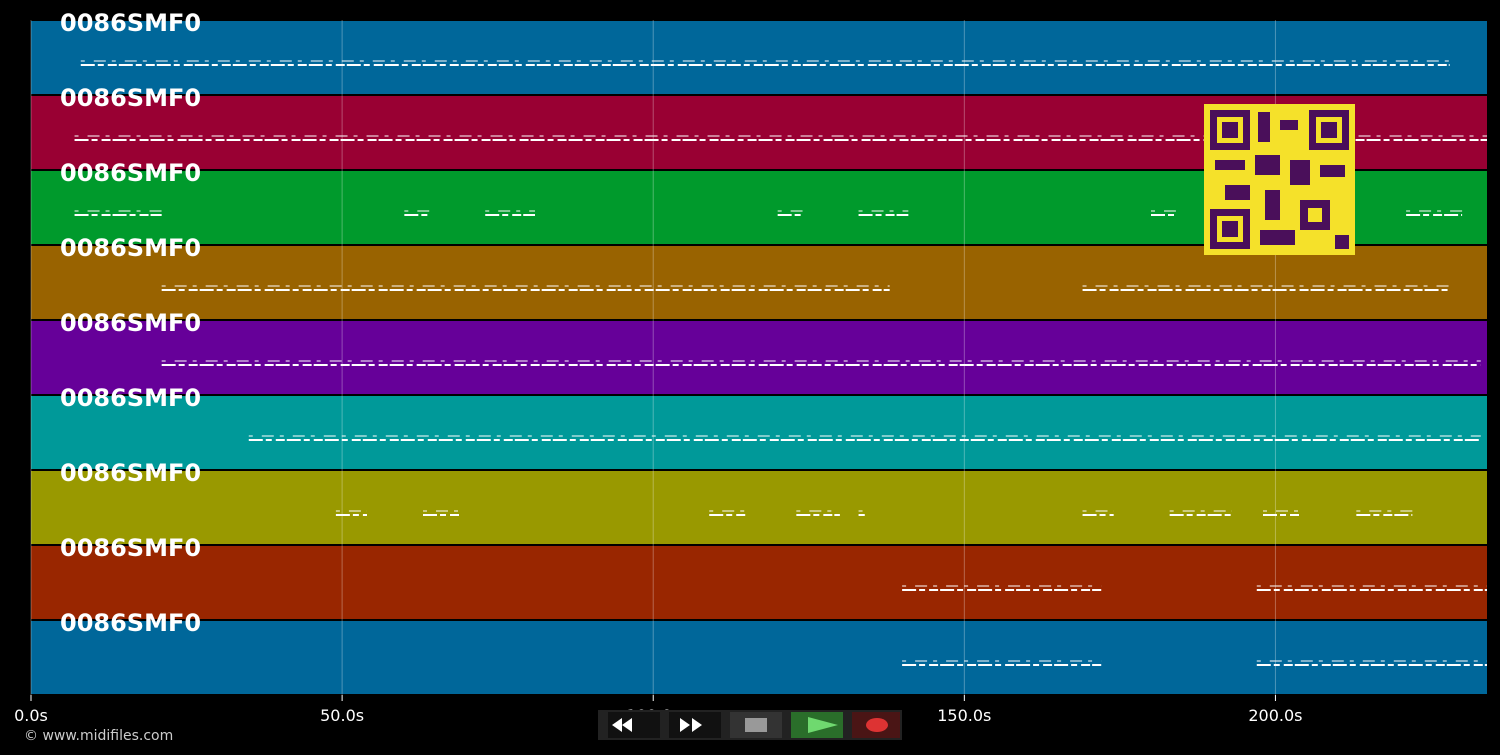 This screenshot has width=1500, height=755. Describe the element at coordinates (756, 725) in the screenshot. I see `stop-icon` at that location.